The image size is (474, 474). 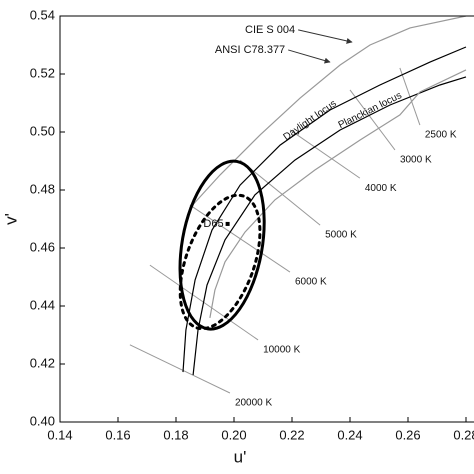 What do you see at coordinates (282, 350) in the screenshot?
I see `isotherm-label: 10000 K` at bounding box center [282, 350].